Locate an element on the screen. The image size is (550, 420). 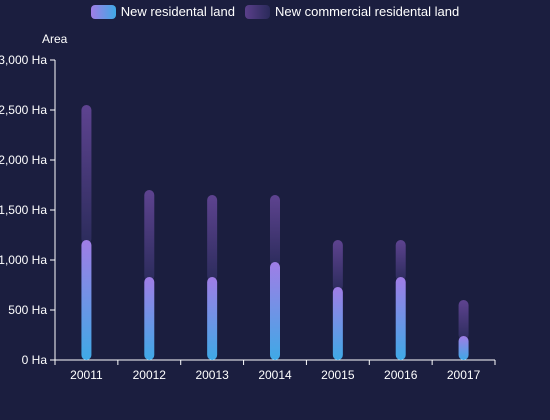
legend-swatch-commercial is located at coordinates (257, 11).